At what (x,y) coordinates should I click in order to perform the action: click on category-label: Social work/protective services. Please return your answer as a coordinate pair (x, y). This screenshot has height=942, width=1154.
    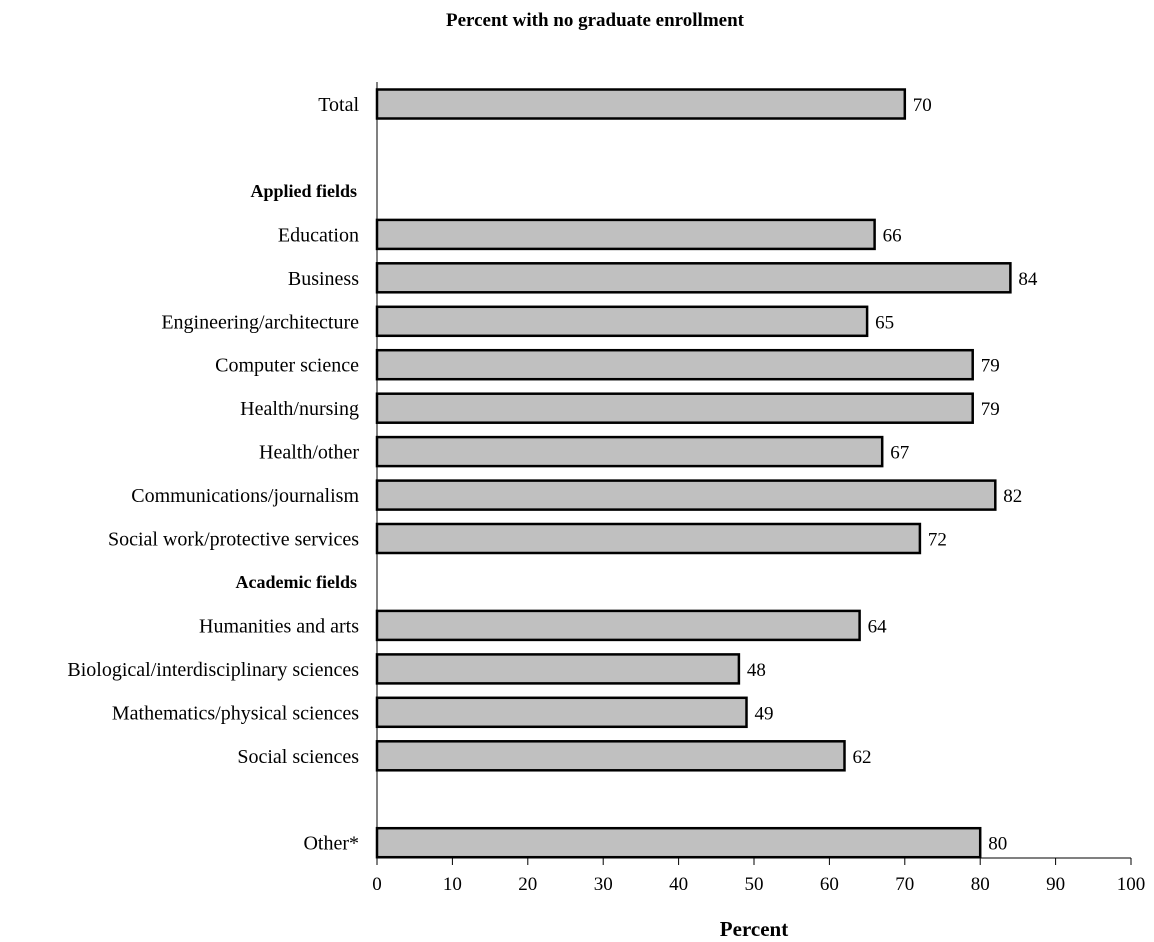
    Looking at the image, I should click on (233, 540).